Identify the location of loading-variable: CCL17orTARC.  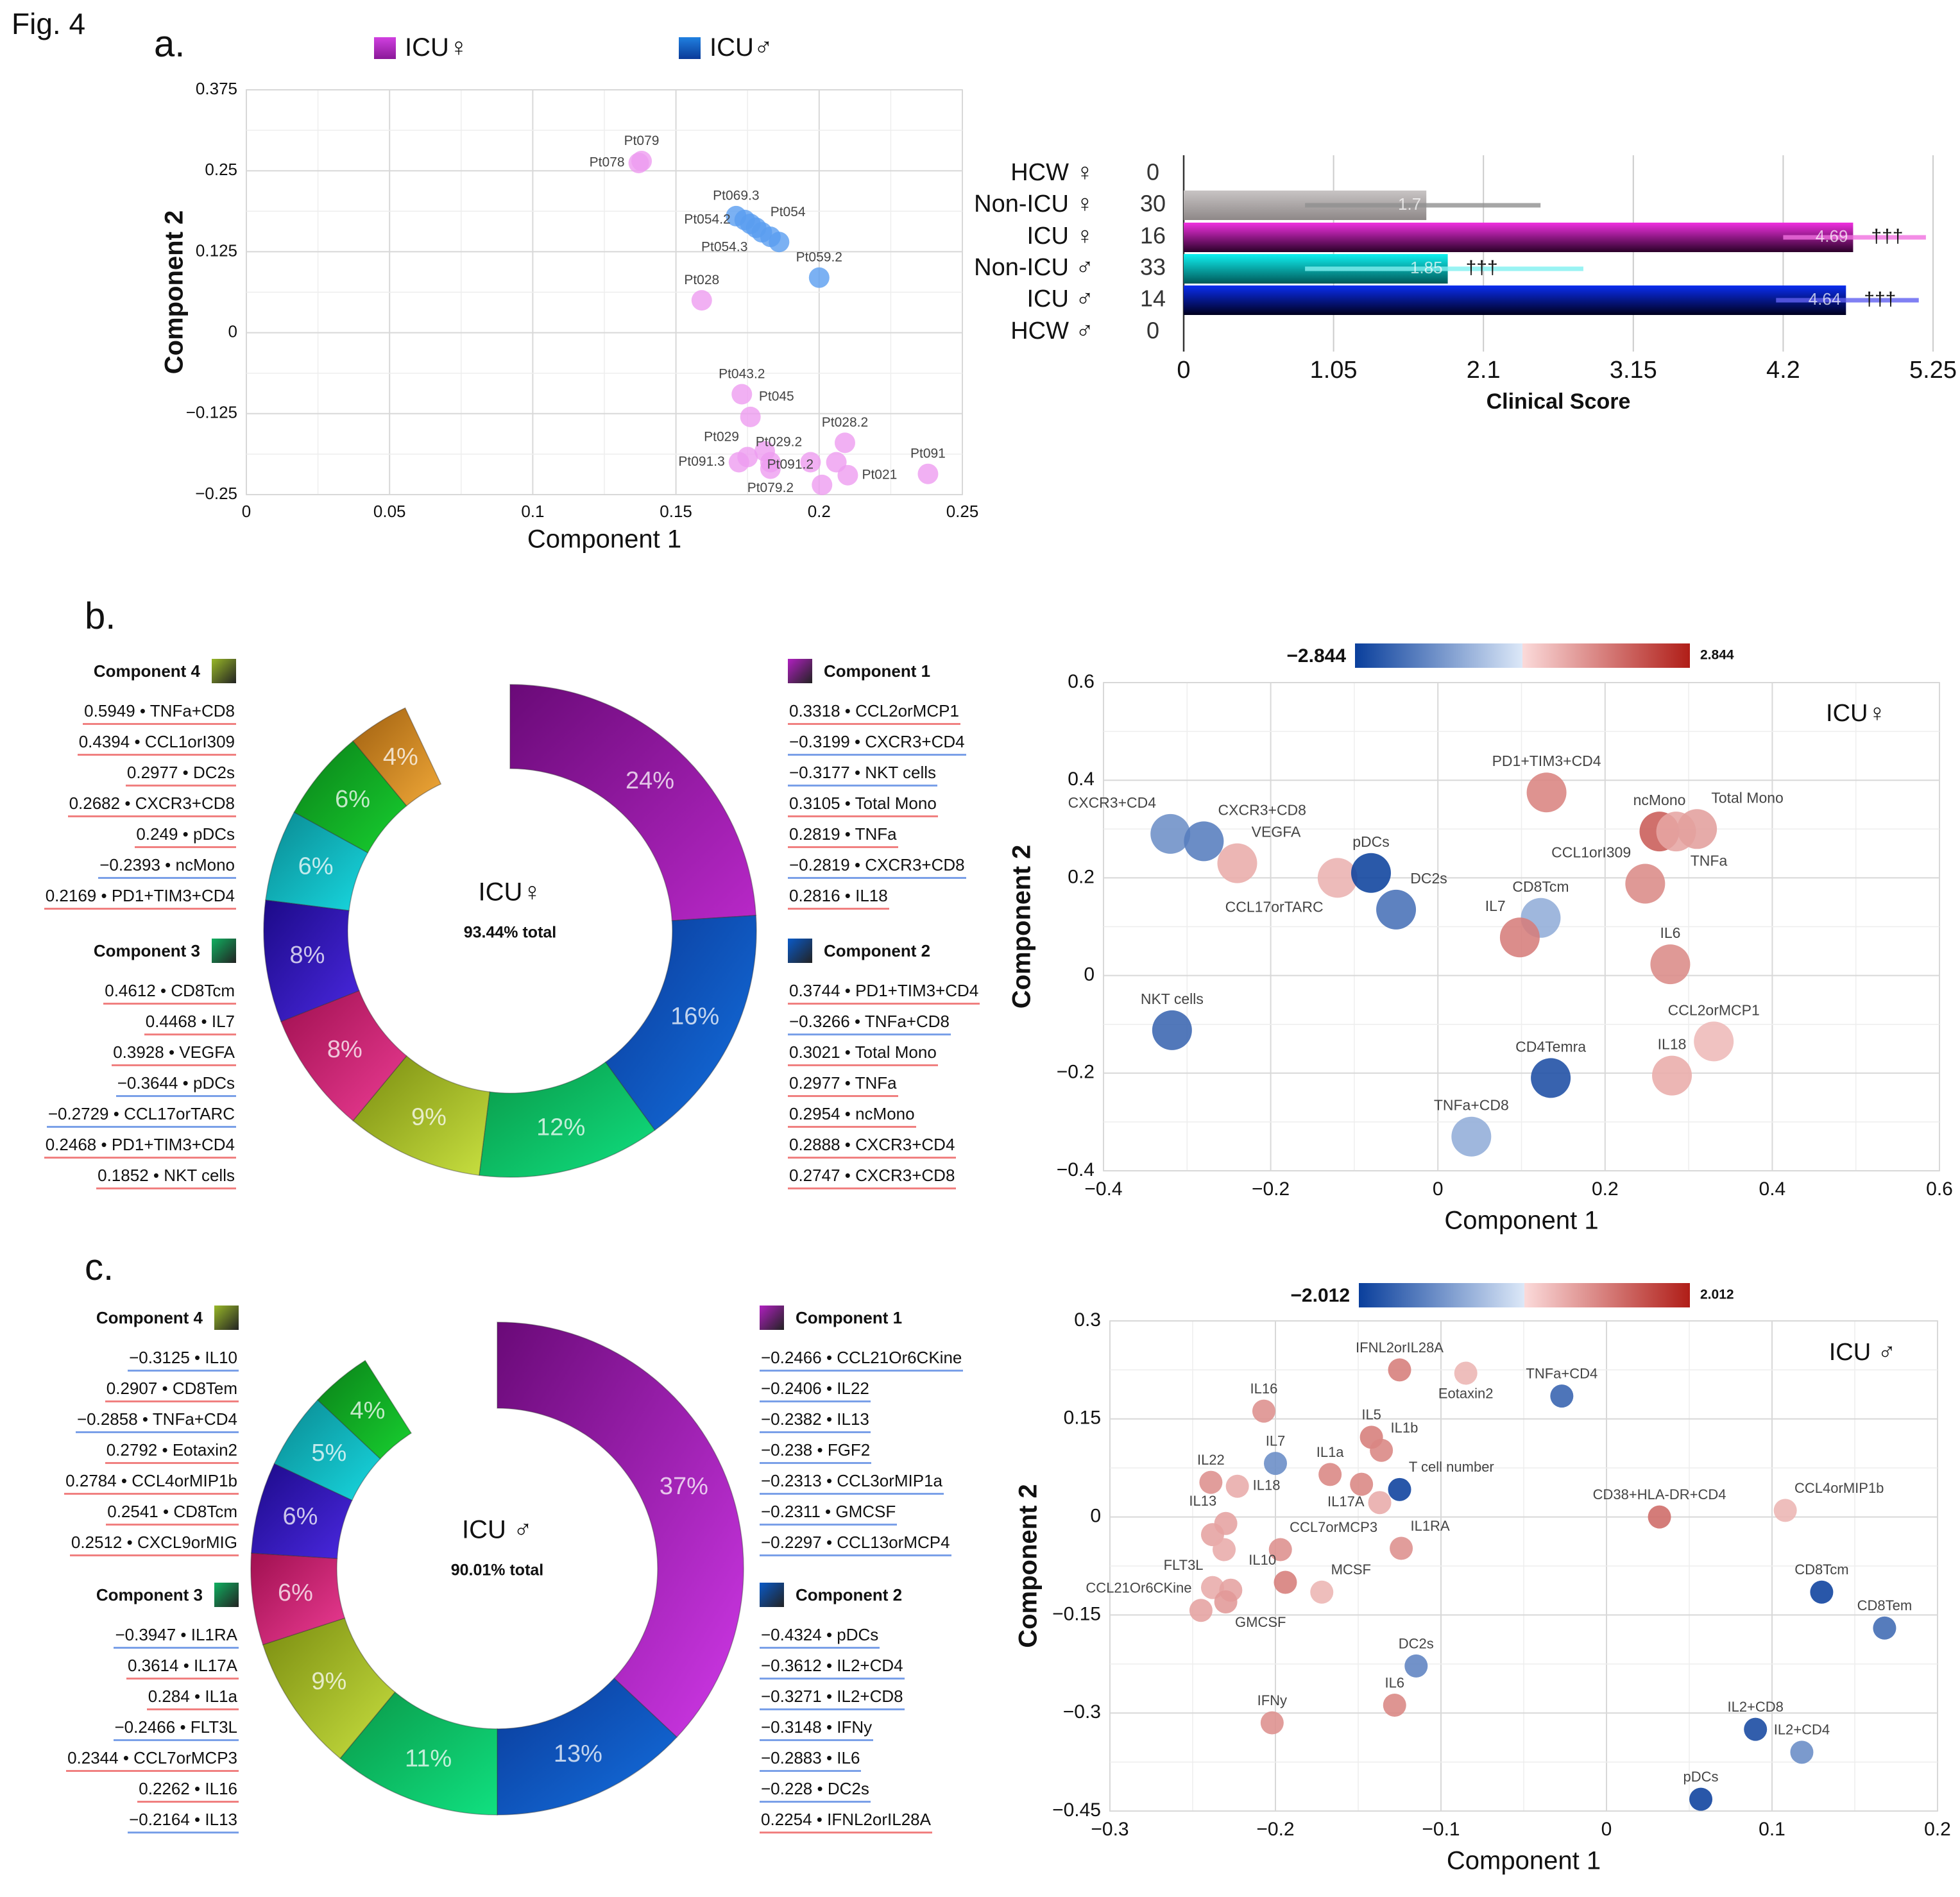
(179, 1113).